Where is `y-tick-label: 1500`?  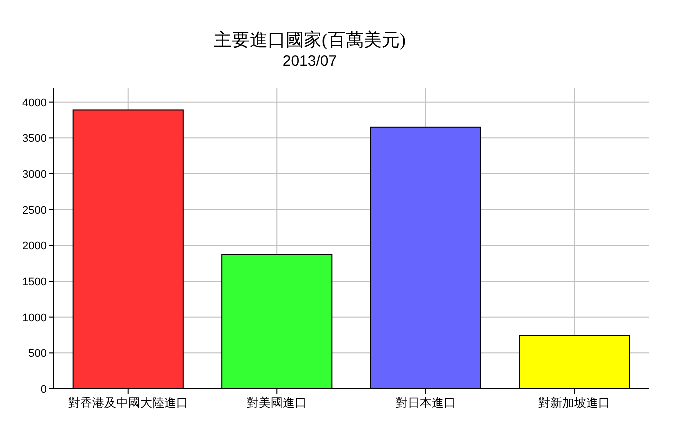
y-tick-label: 1500 is located at coordinates (34, 282).